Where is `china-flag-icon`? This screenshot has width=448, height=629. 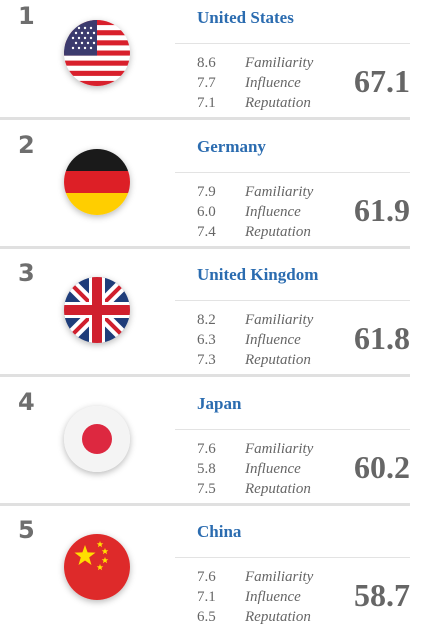 china-flag-icon is located at coordinates (97, 567).